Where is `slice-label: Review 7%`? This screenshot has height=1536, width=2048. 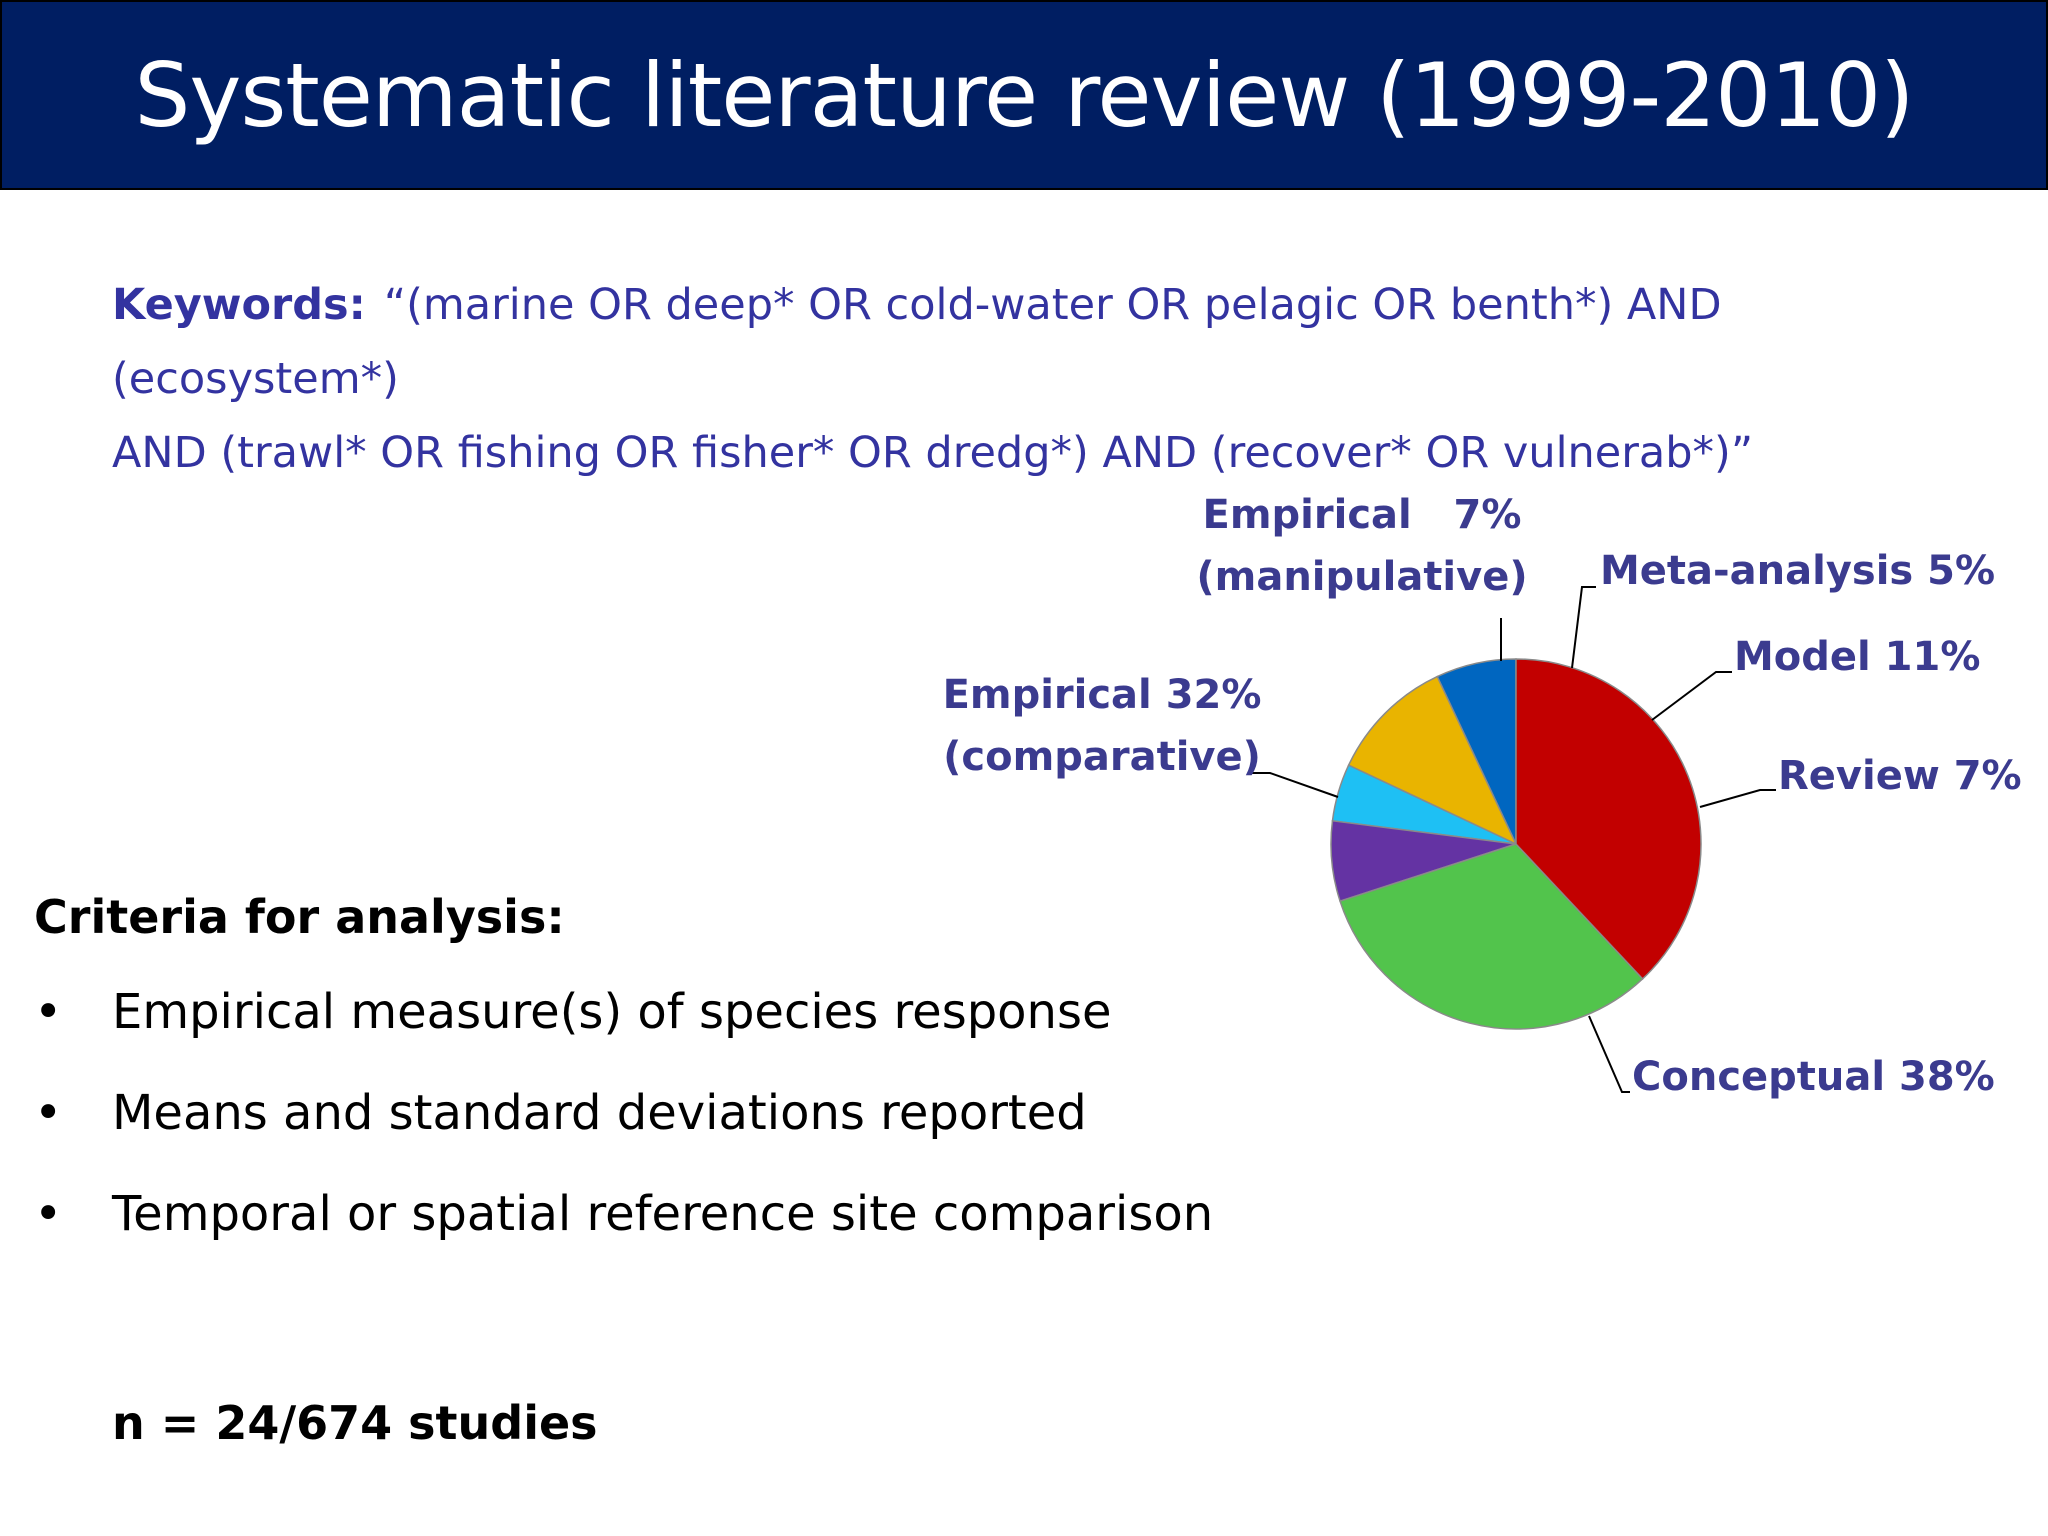
slice-label: Review 7% is located at coordinates (1900, 776).